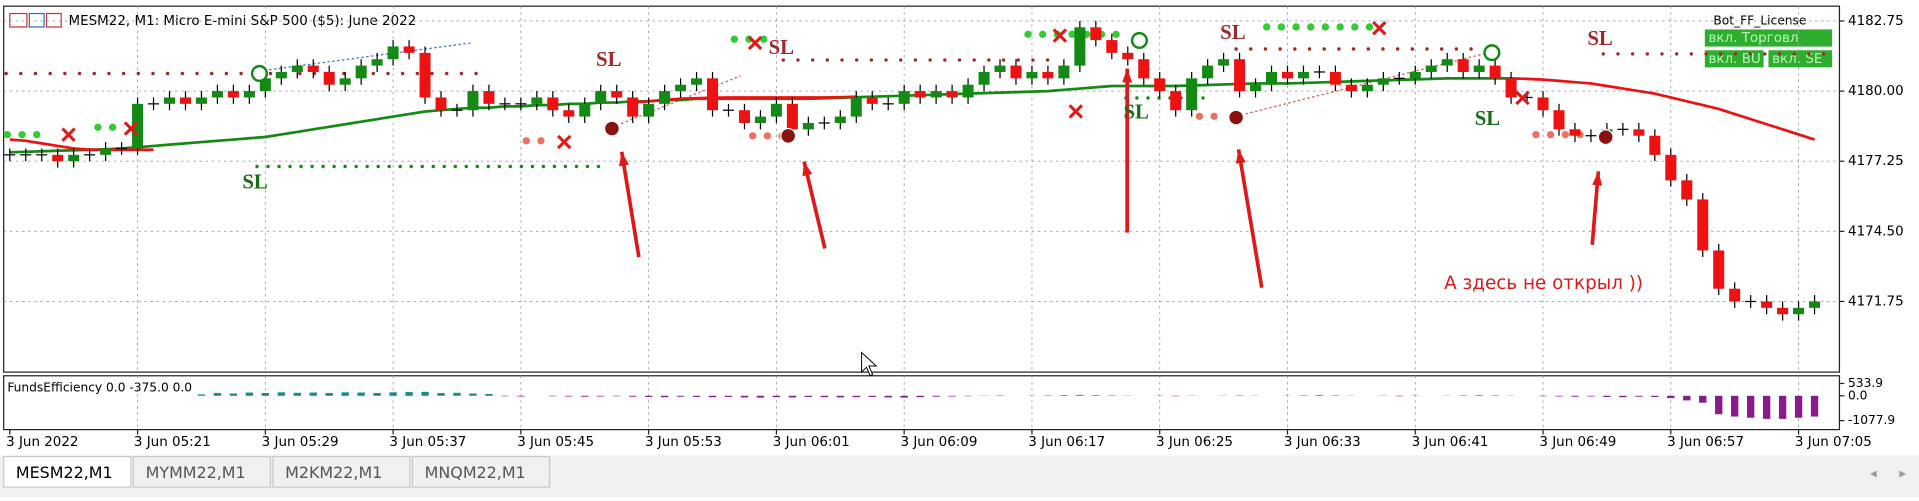  I want to click on tab-label: MNQM22,M1, so click(475, 472).